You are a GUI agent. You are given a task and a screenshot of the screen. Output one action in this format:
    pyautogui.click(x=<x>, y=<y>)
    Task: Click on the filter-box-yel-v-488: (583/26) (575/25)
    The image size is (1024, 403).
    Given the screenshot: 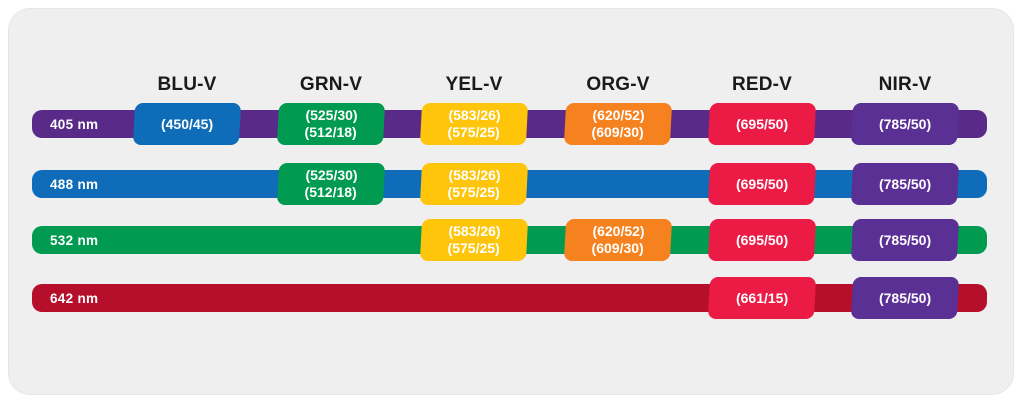 What is the action you would take?
    pyautogui.click(x=474, y=184)
    